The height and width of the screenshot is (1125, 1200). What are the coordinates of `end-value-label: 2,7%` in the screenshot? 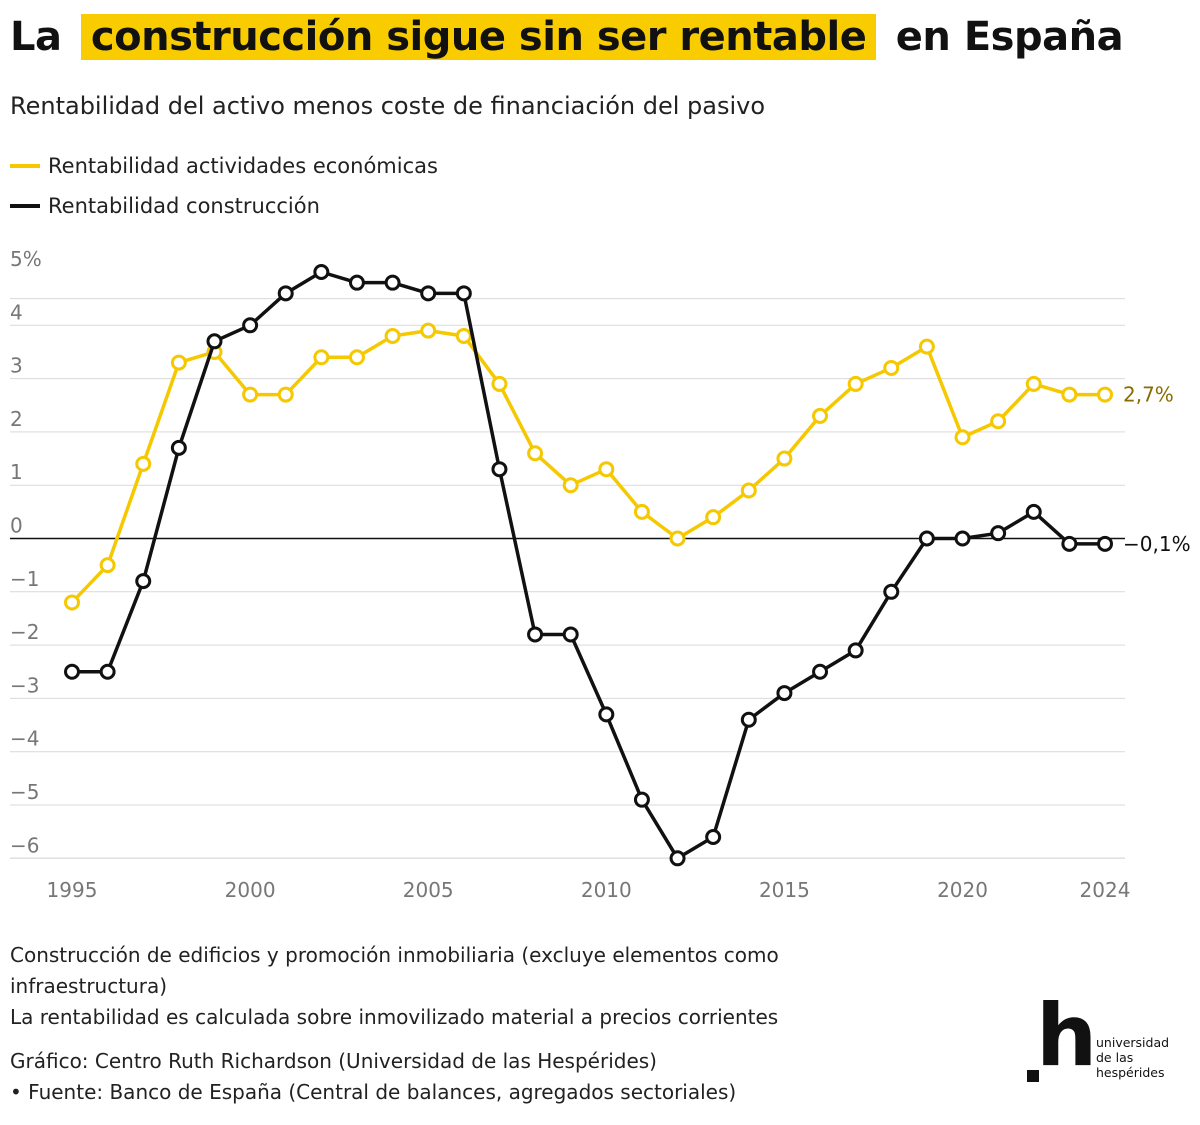 It's located at (1148, 395).